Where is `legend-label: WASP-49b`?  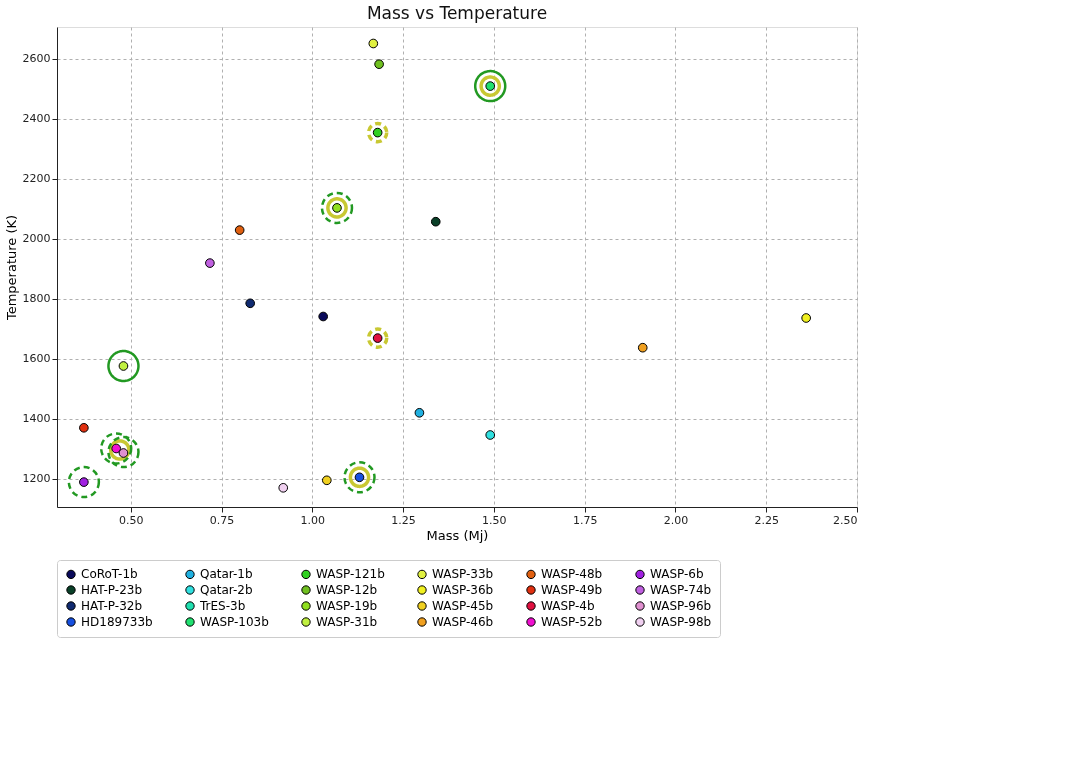
legend-label: WASP-49b is located at coordinates (572, 590).